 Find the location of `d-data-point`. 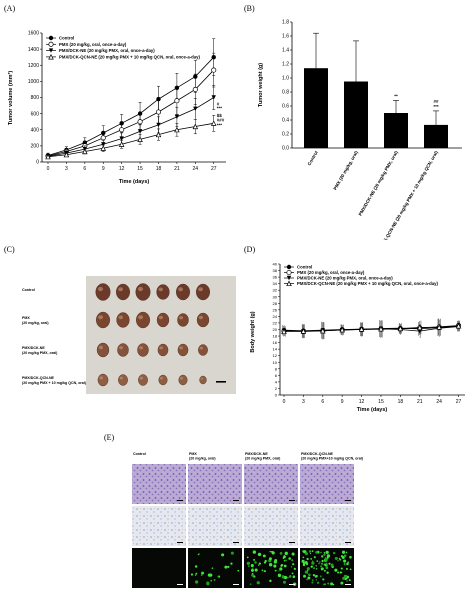

d-data-point is located at coordinates (458, 325).